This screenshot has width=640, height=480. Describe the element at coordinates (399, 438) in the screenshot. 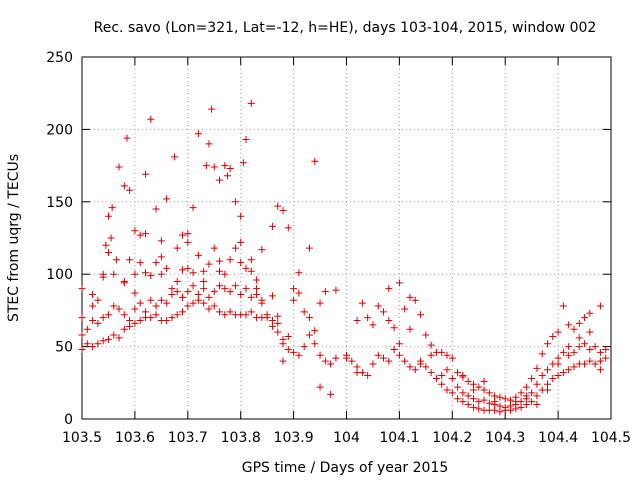

I see `x-tick-label: 104.1` at that location.